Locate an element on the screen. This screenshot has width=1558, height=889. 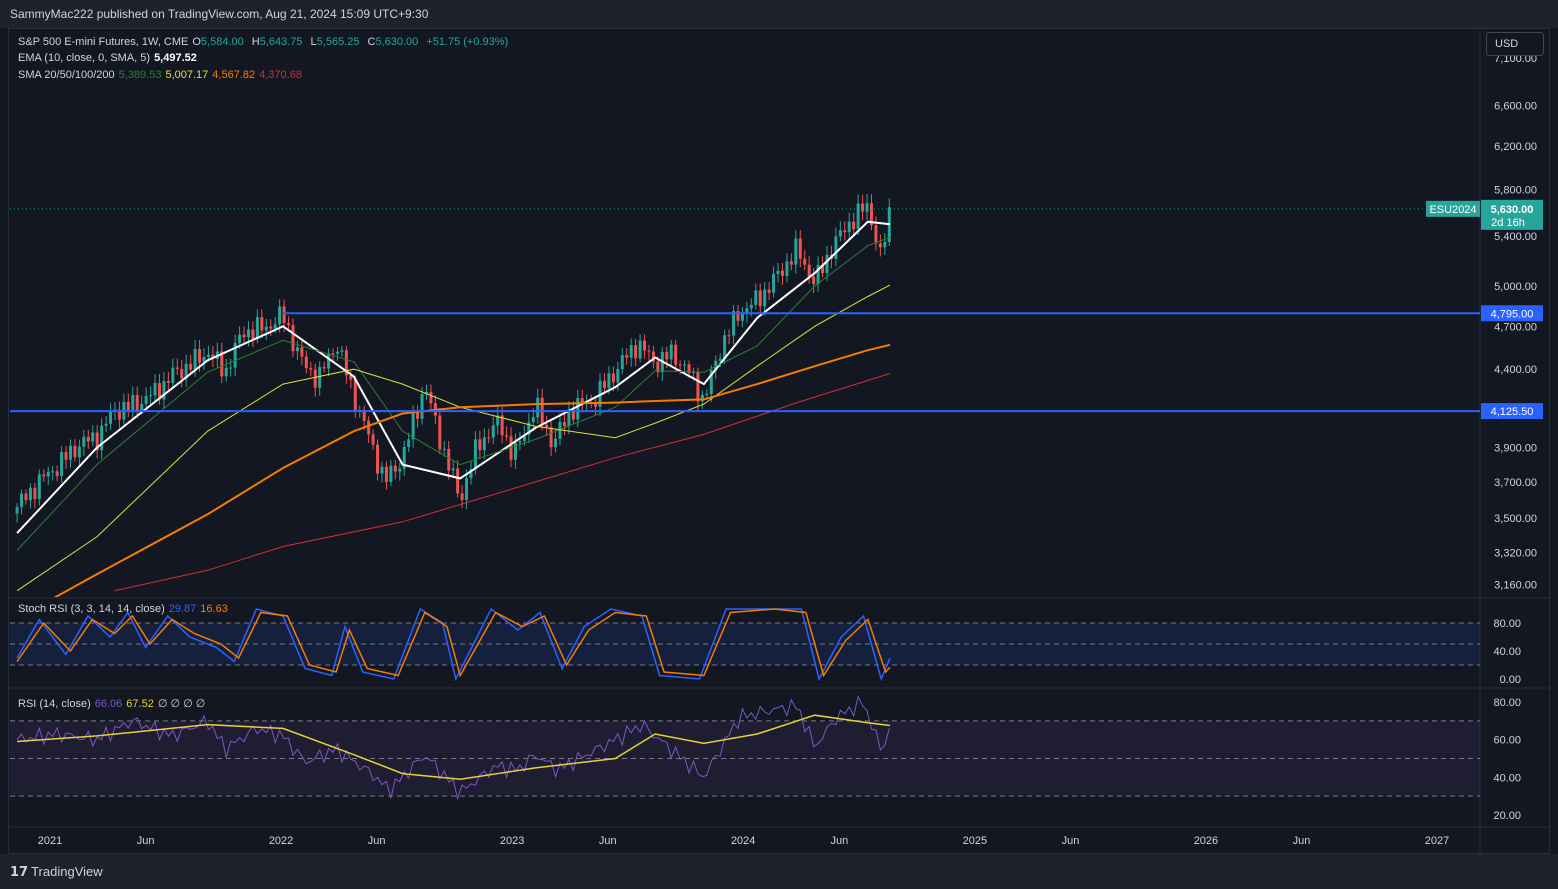
stoch-label: Stoch RSI (3, 3, 14, 14, close) is located at coordinates (91, 609).